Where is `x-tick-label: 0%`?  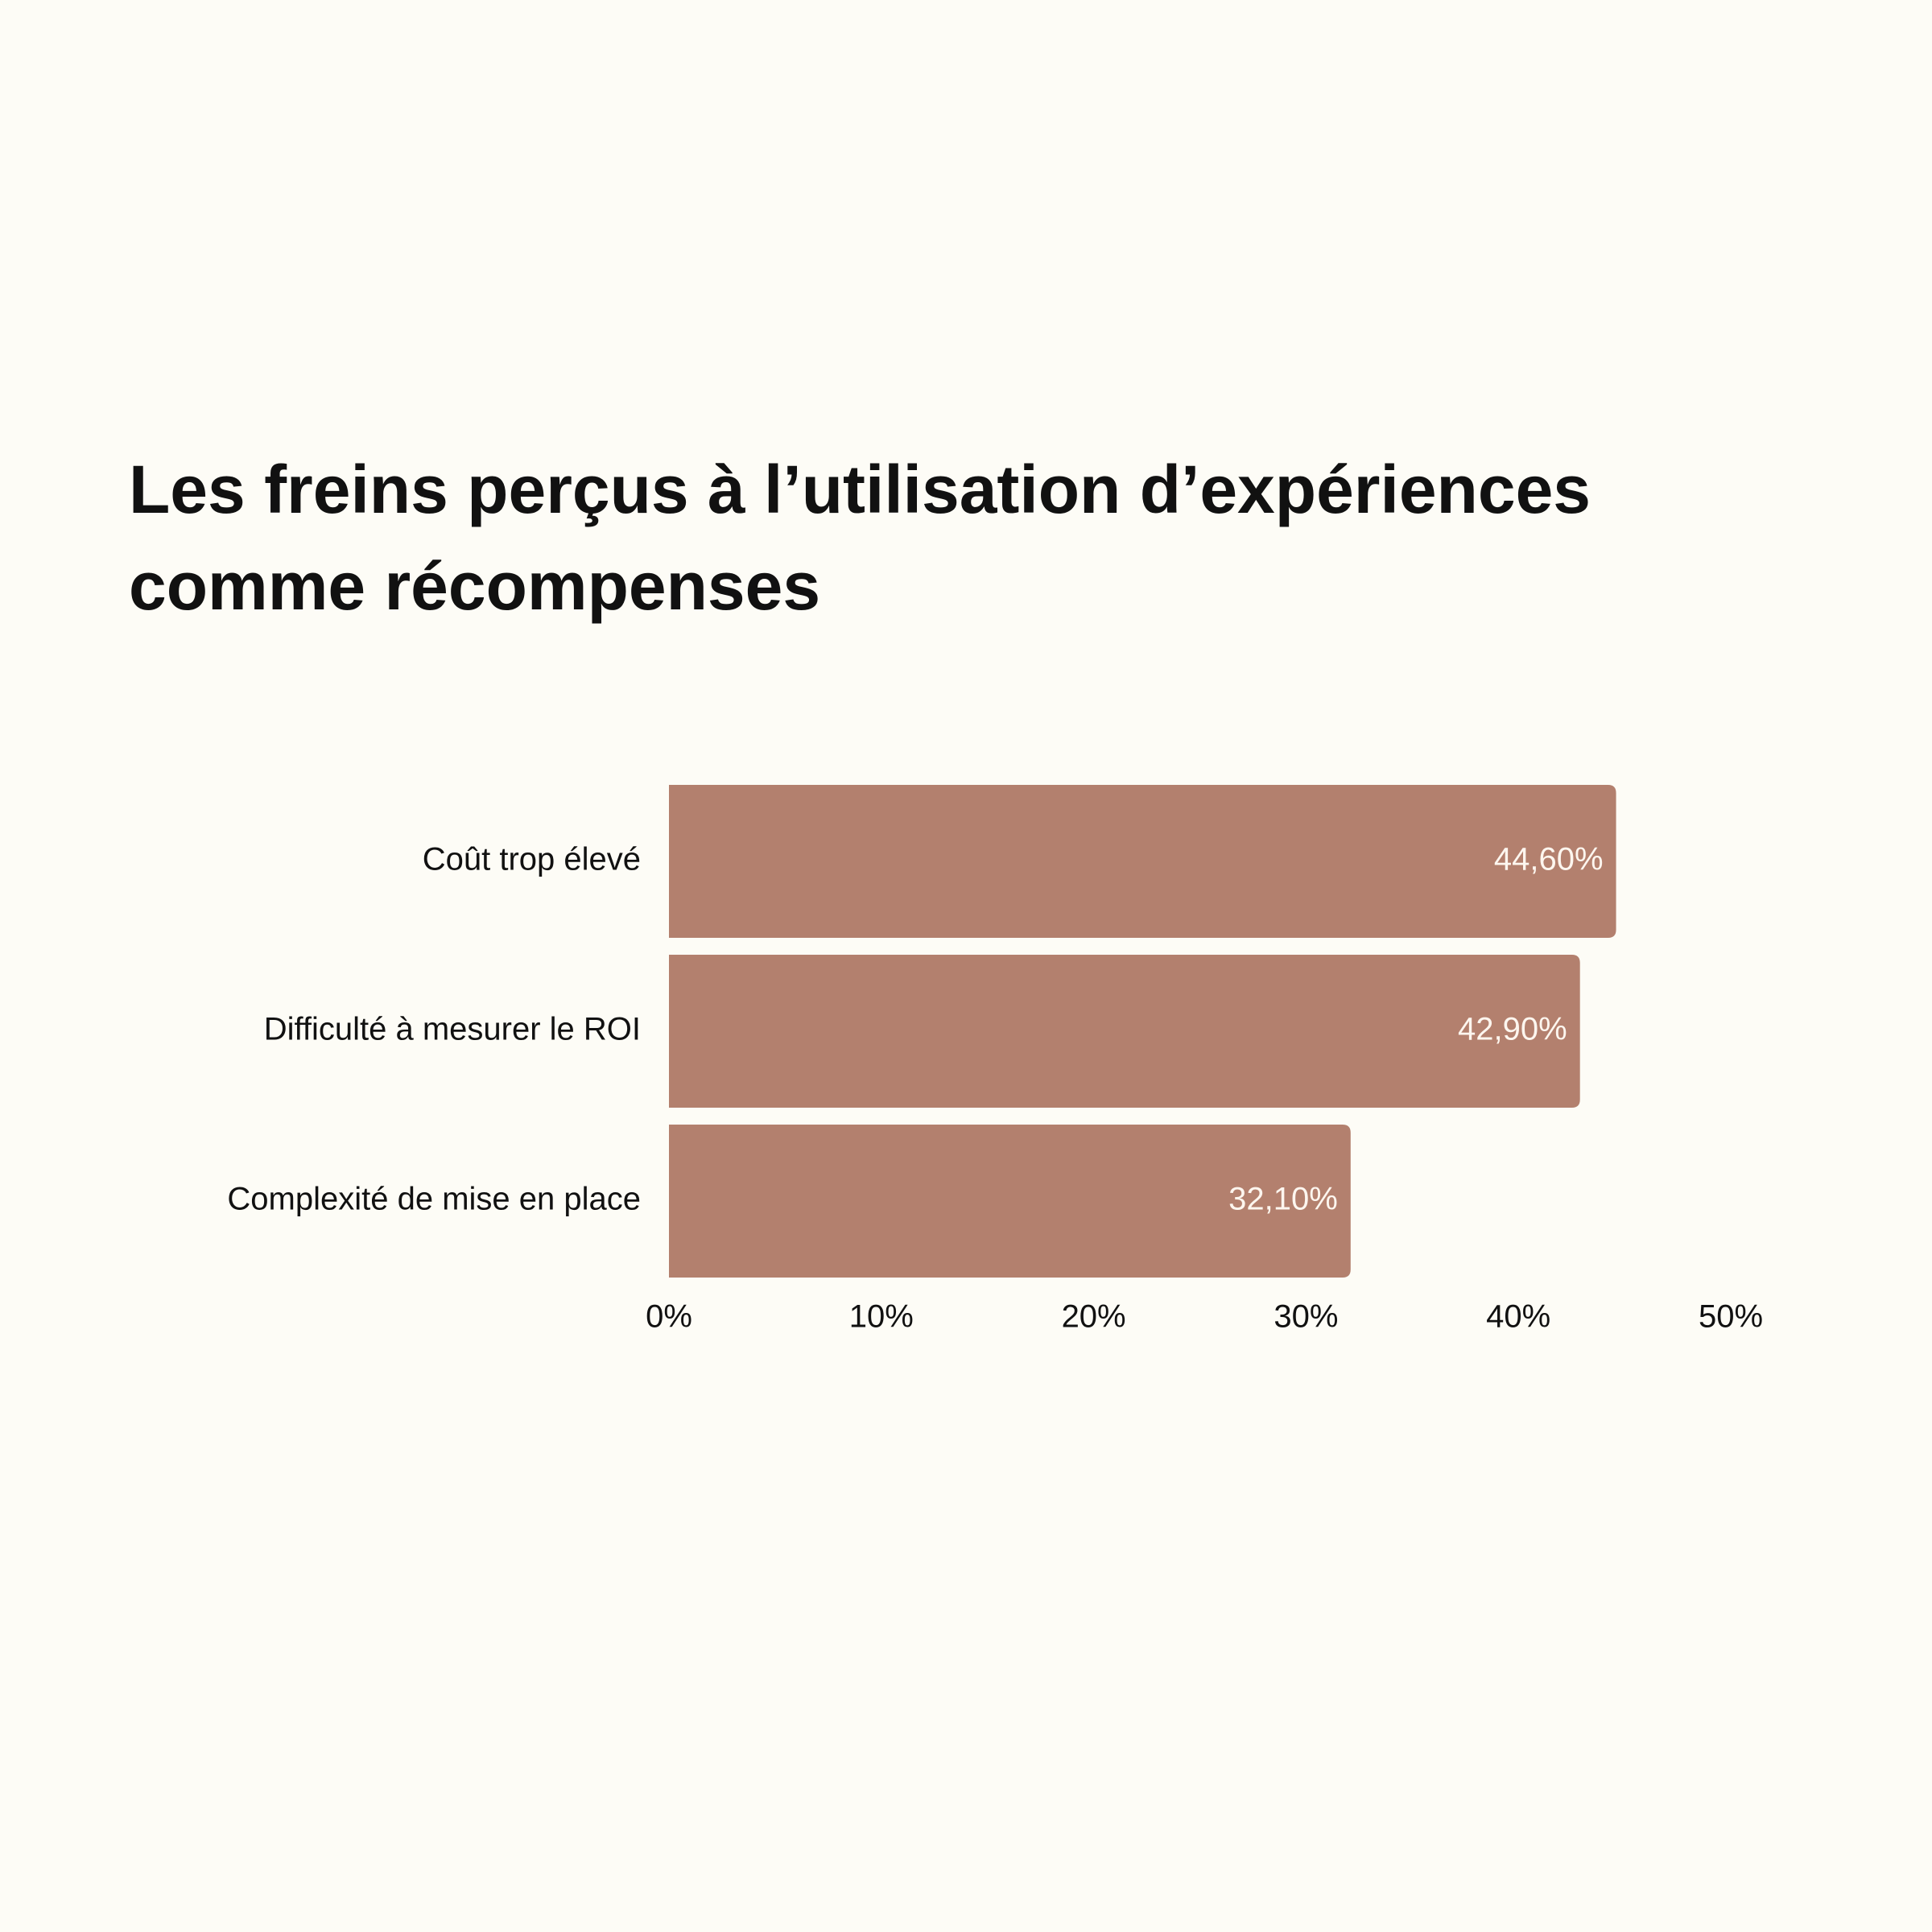
x-tick-label: 0% is located at coordinates (669, 1317).